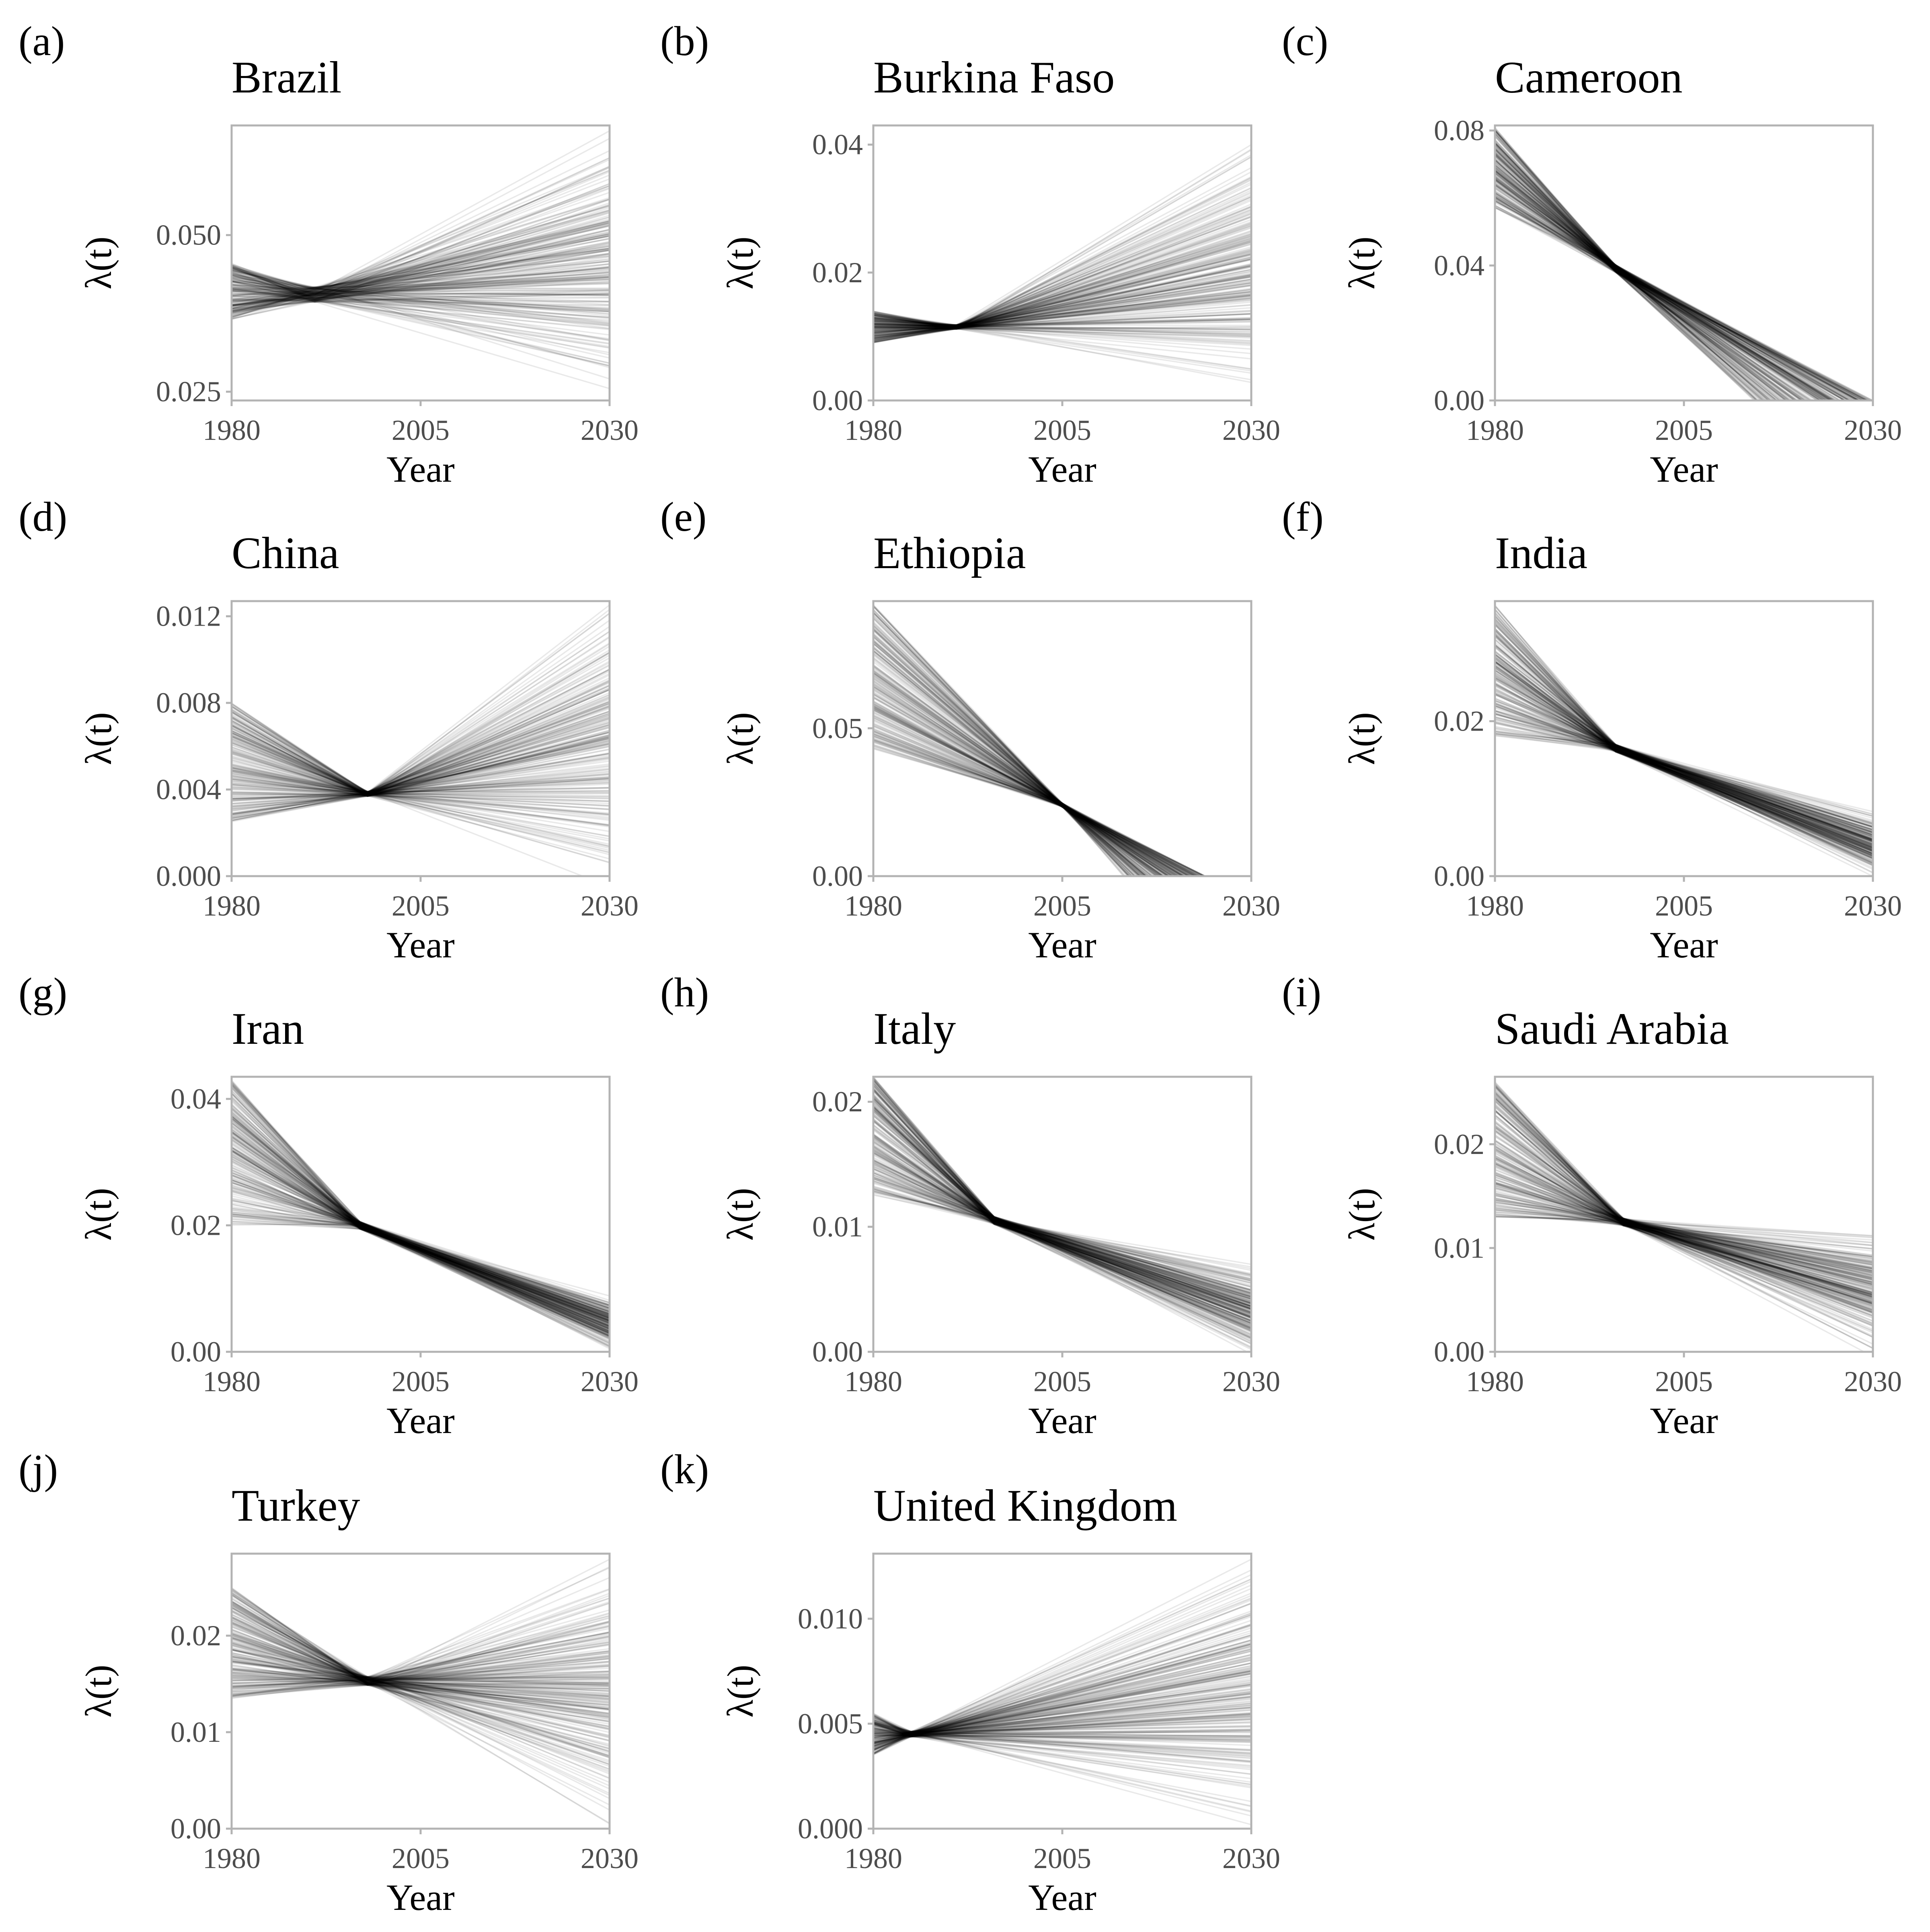  I want to click on panel-letter: (f), so click(1303, 517).